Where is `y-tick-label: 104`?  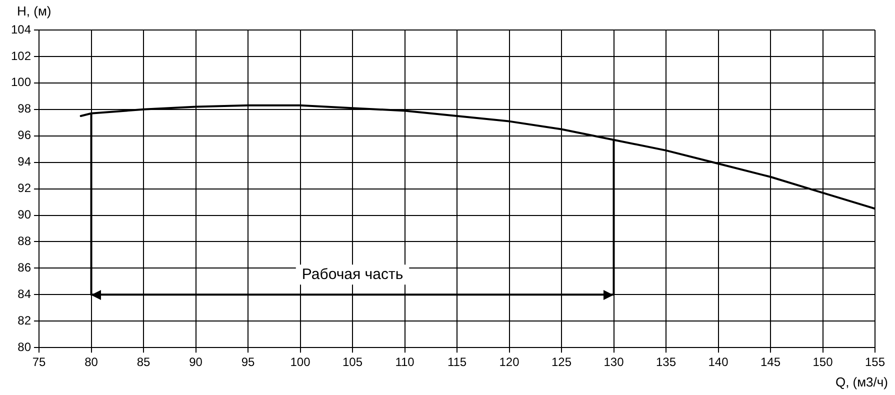
y-tick-label: 104 is located at coordinates (21, 29).